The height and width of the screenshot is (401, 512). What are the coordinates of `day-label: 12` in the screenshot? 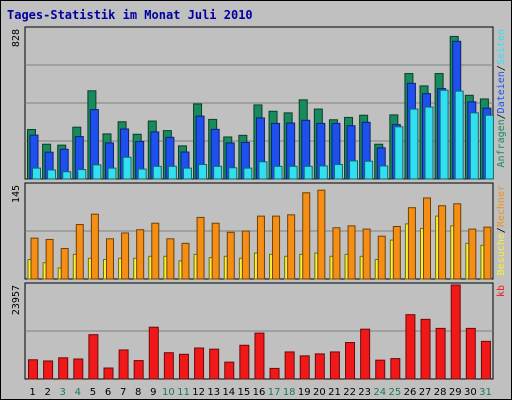 It's located at (198, 392).